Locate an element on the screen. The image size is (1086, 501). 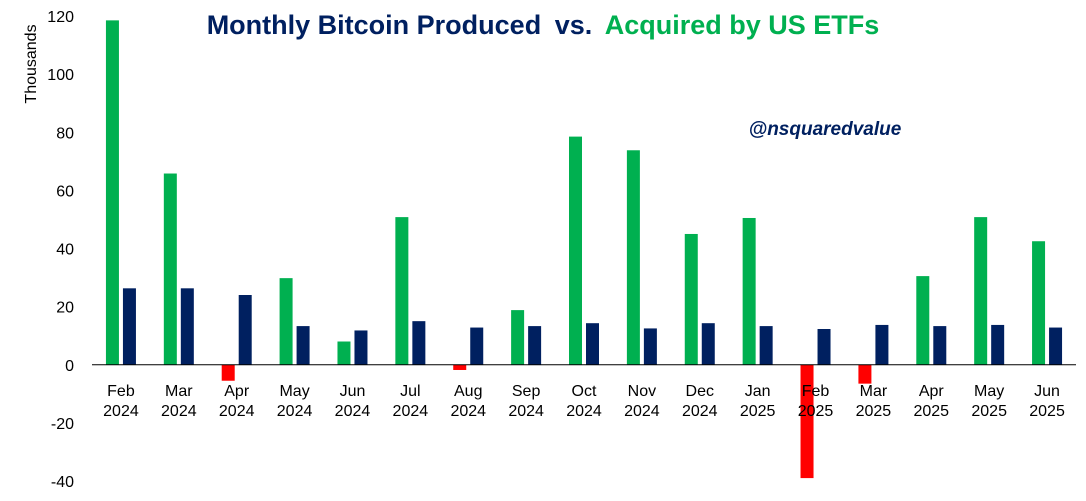
y-tick-label: -20 is located at coordinates (62, 424).